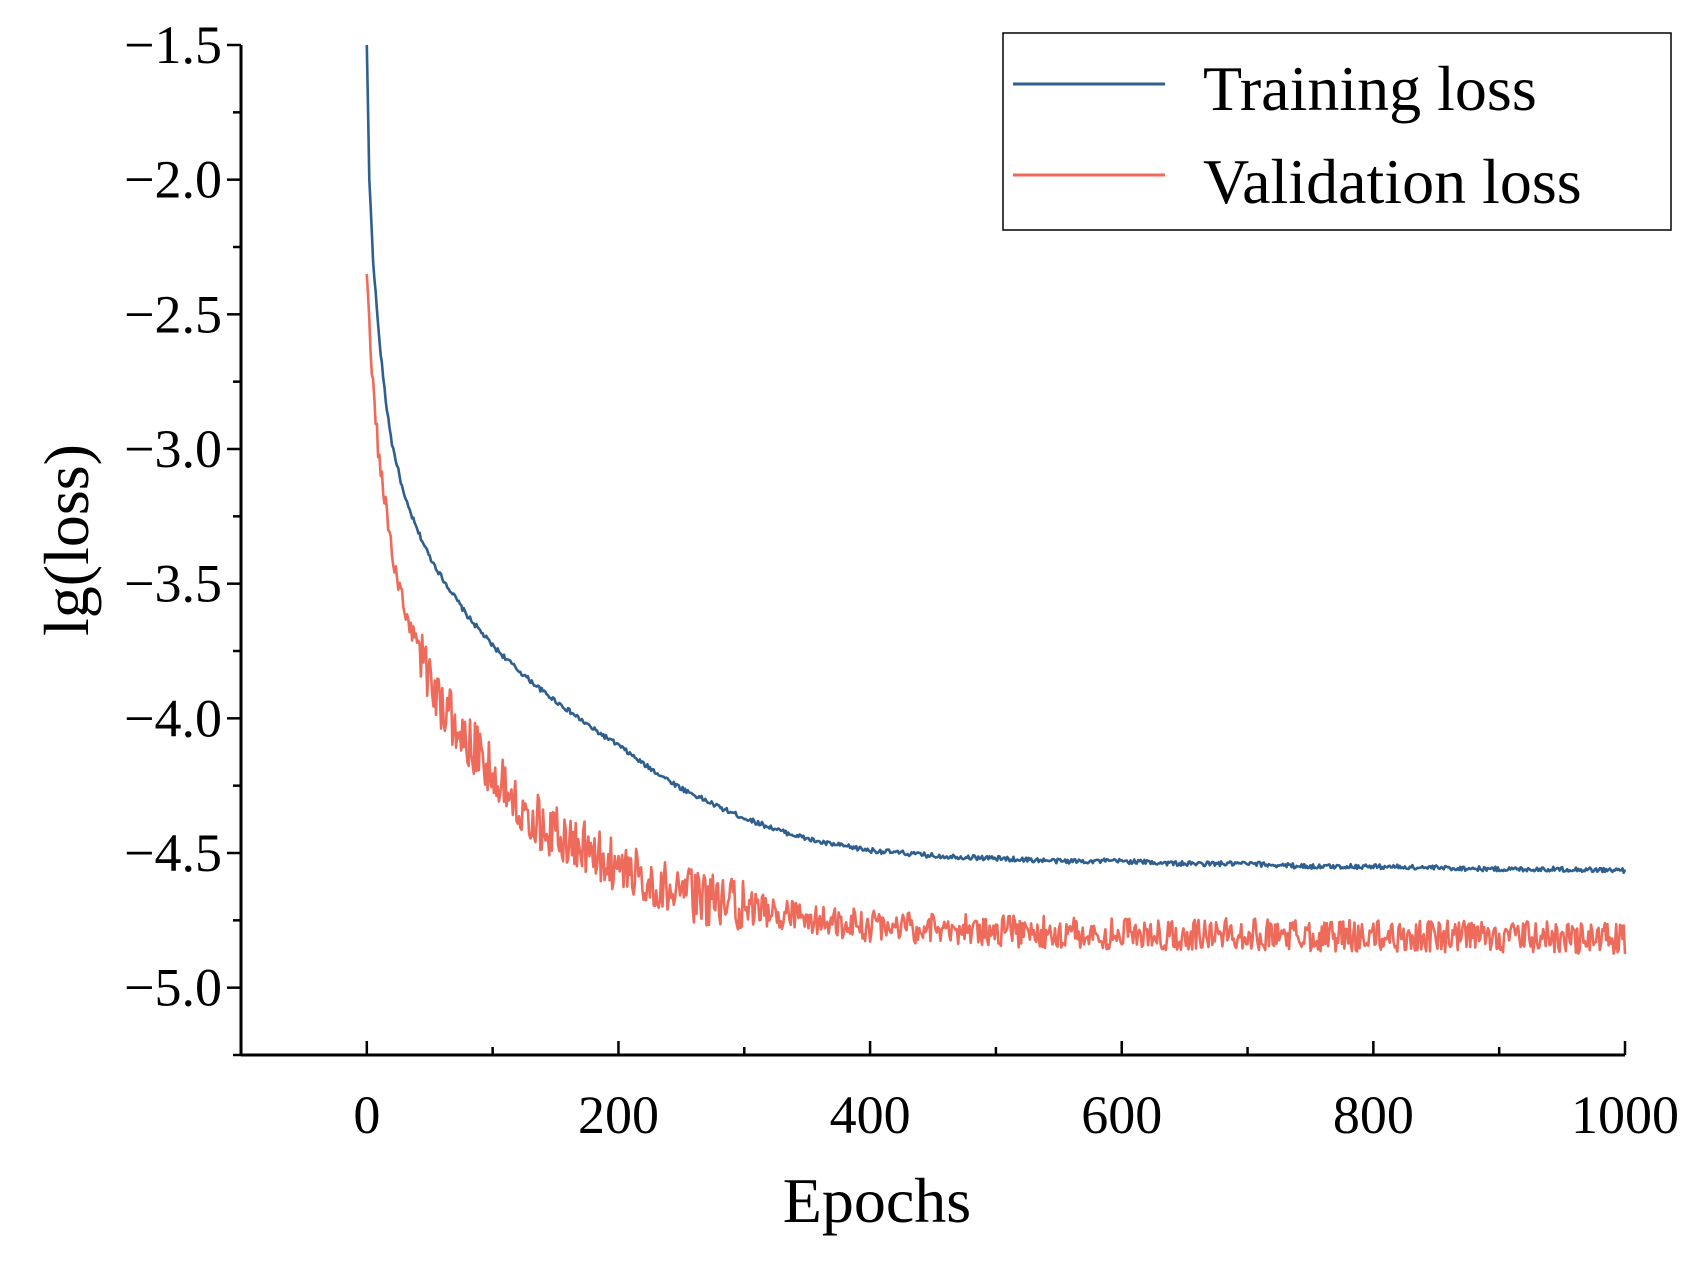 The image size is (1700, 1261). Describe the element at coordinates (1625, 1115) in the screenshot. I see `x-tick-label: 1000` at that location.